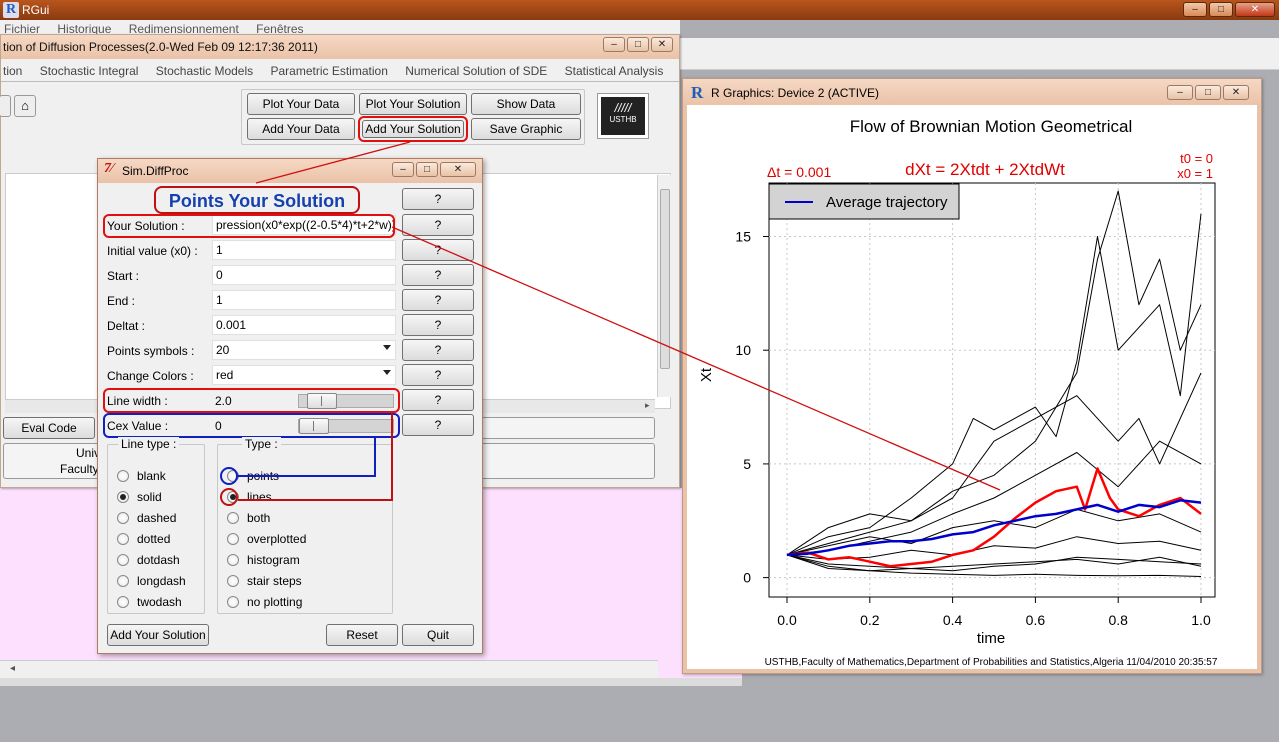 Image resolution: width=1279 pixels, height=742 pixels. What do you see at coordinates (155, 171) in the screenshot?
I see `dialog-title: Sim.DiffProc` at bounding box center [155, 171].